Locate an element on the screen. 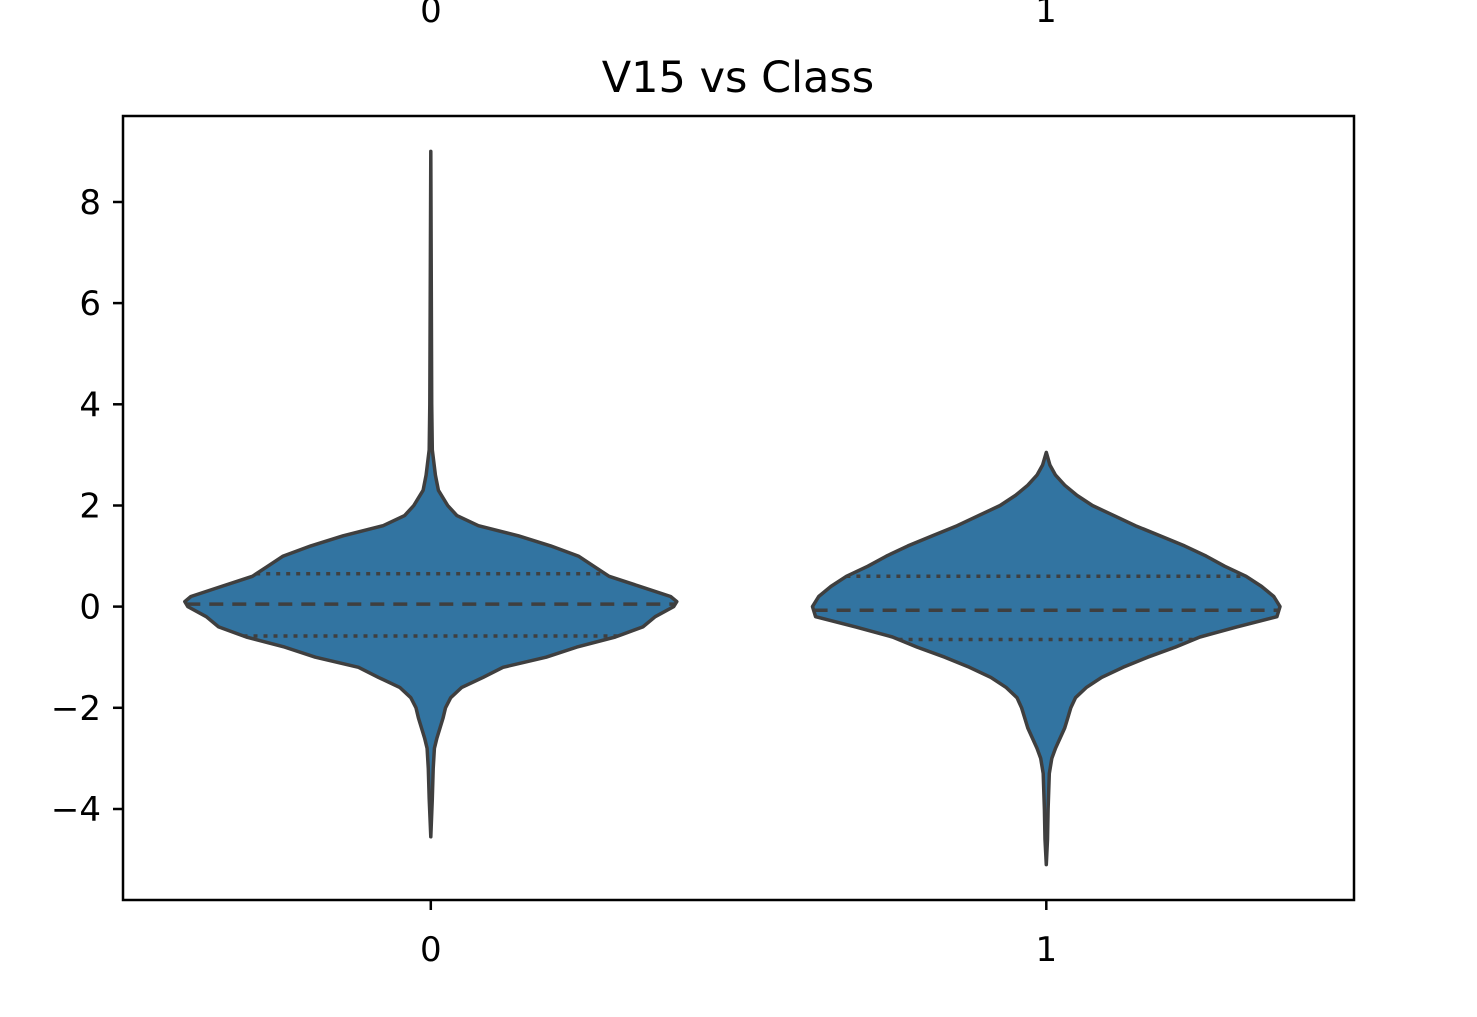 This screenshot has width=1477, height=1017. x-tick-label: 0 is located at coordinates (431, 950).